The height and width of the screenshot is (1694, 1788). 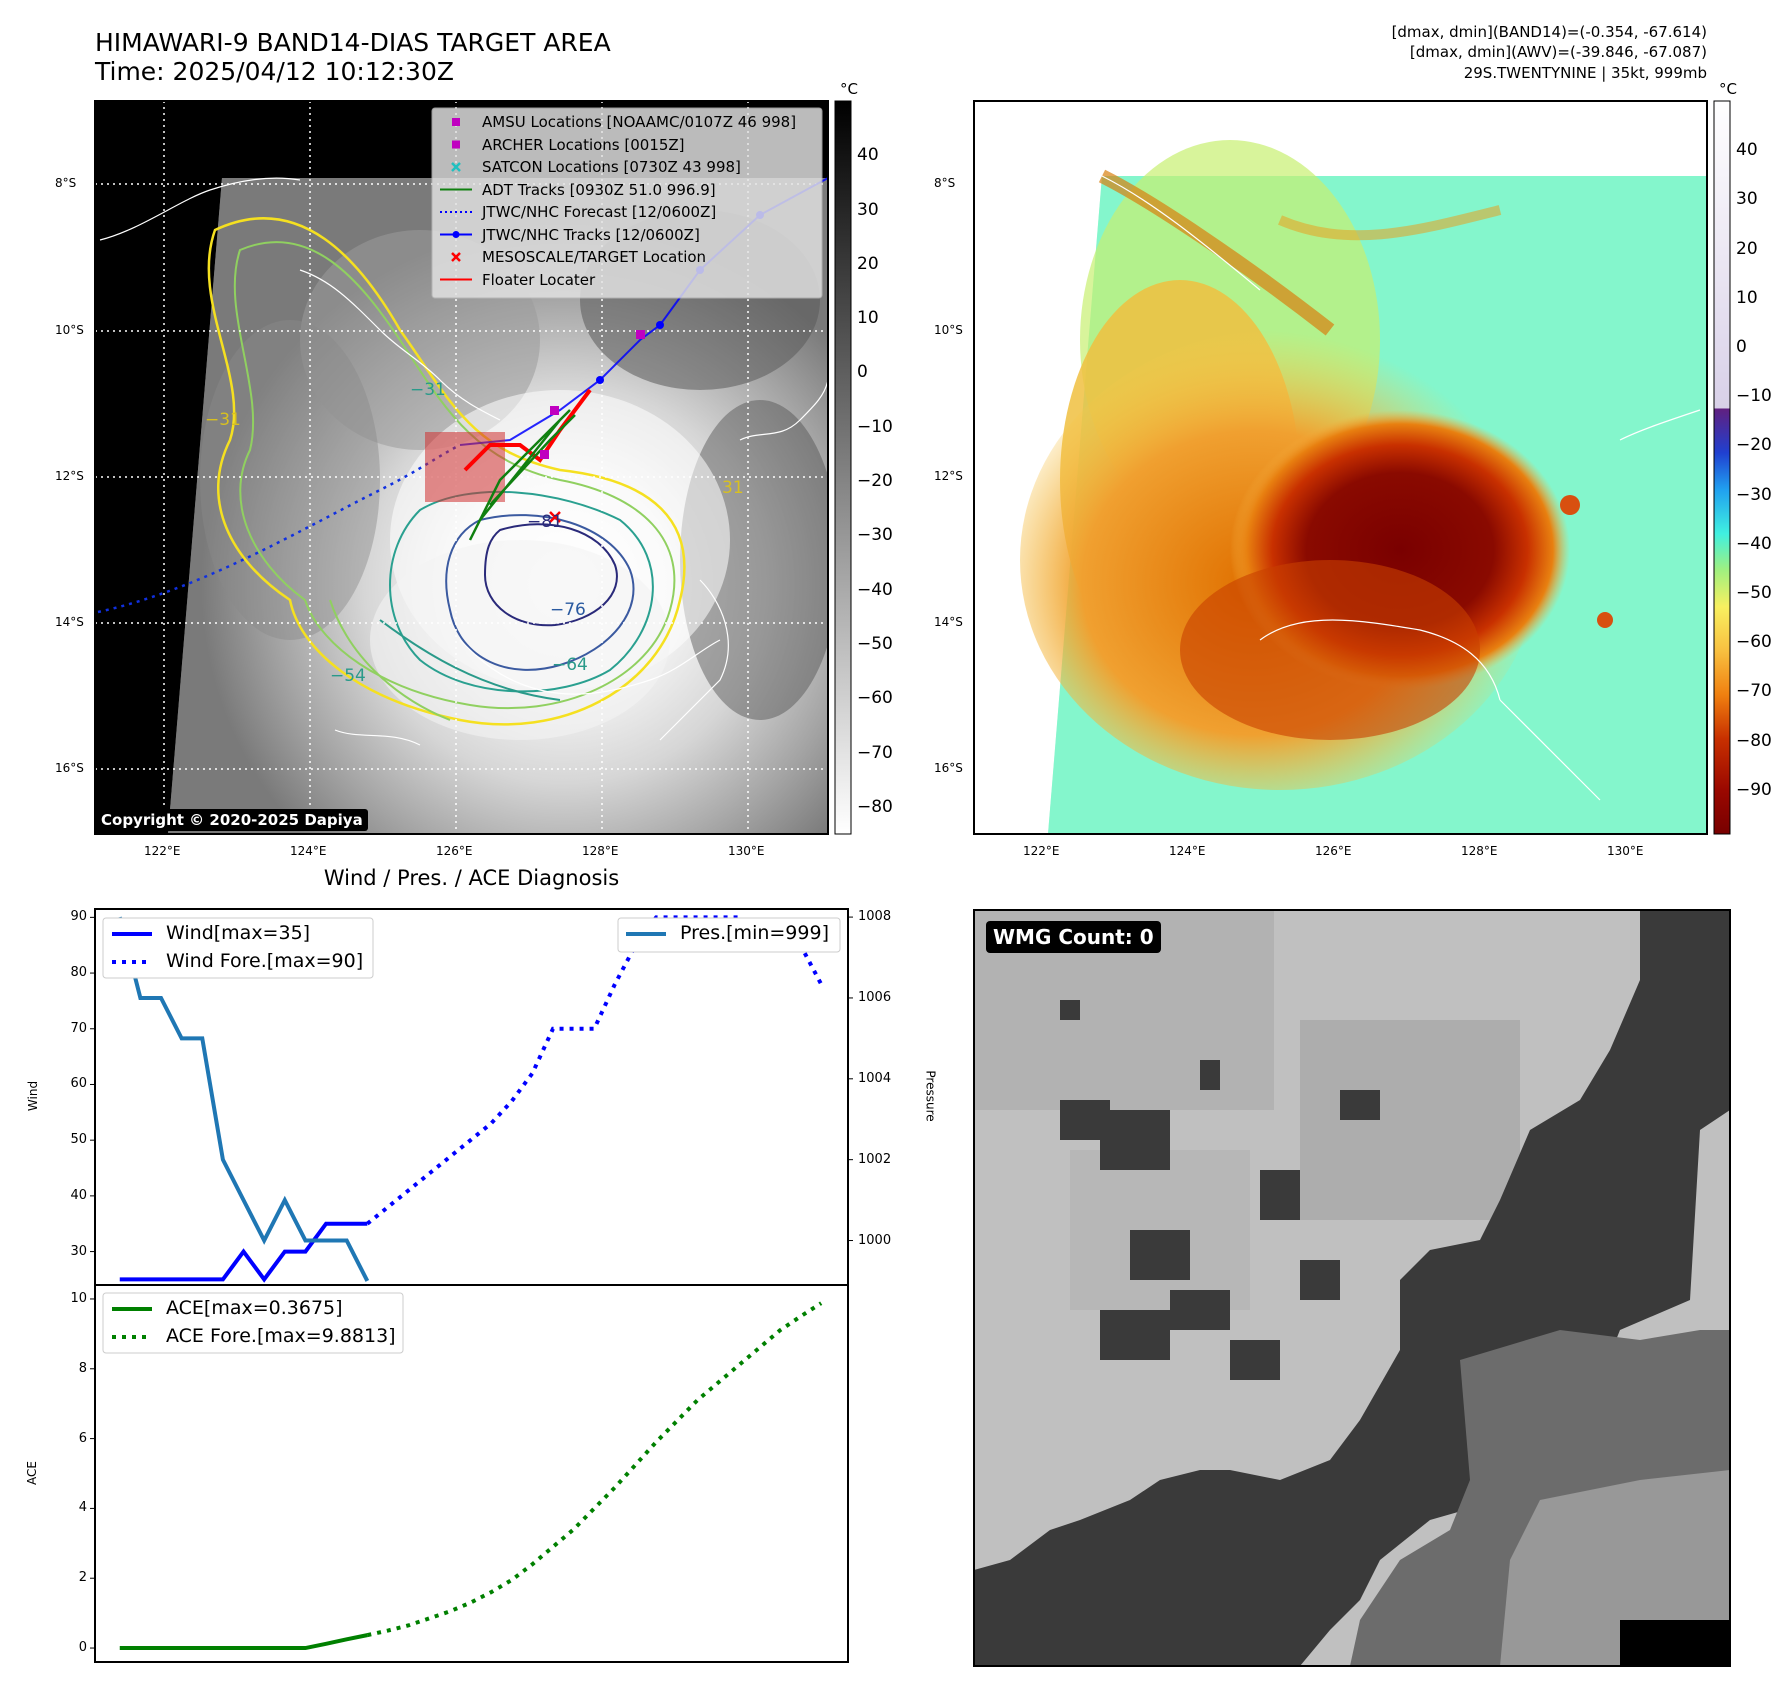 I want to click on awv-colorbar-tick: −30, so click(x=1754, y=494).